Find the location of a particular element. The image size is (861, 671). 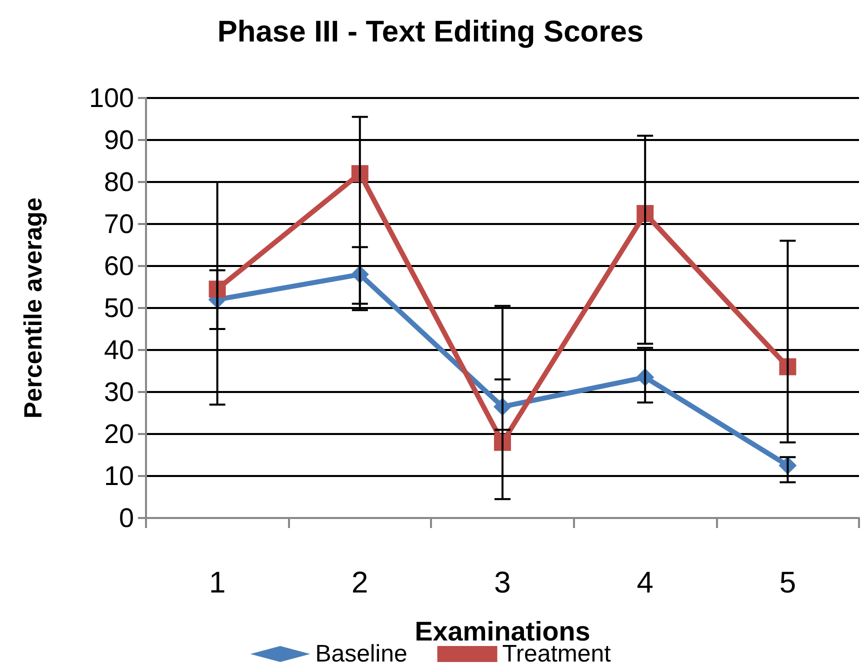

y-tick-label: 80 is located at coordinates (119, 182).